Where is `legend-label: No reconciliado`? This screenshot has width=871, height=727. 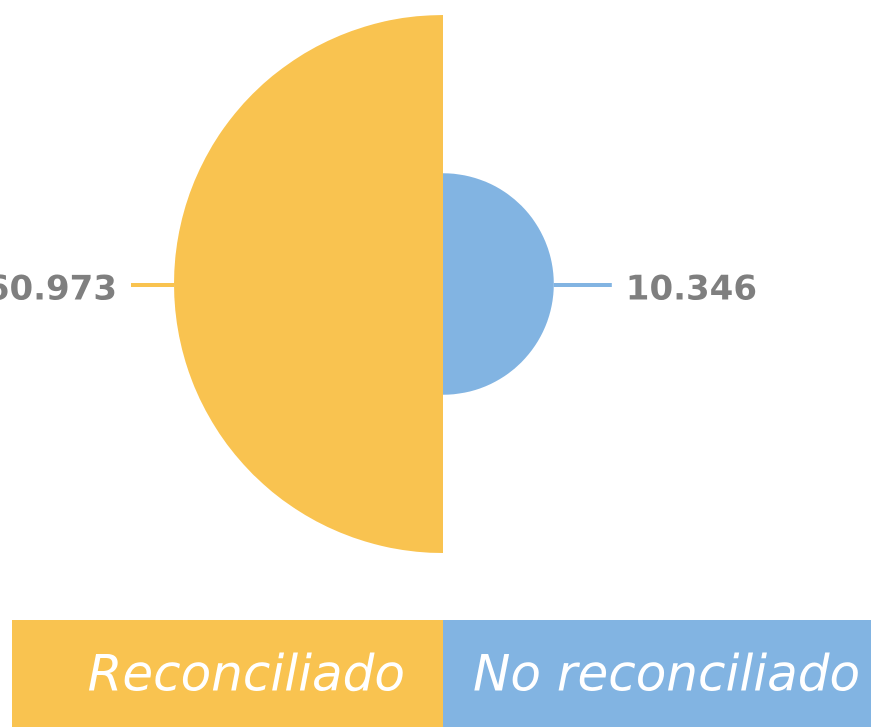
legend-label: No reconciliado is located at coordinates (666, 674).